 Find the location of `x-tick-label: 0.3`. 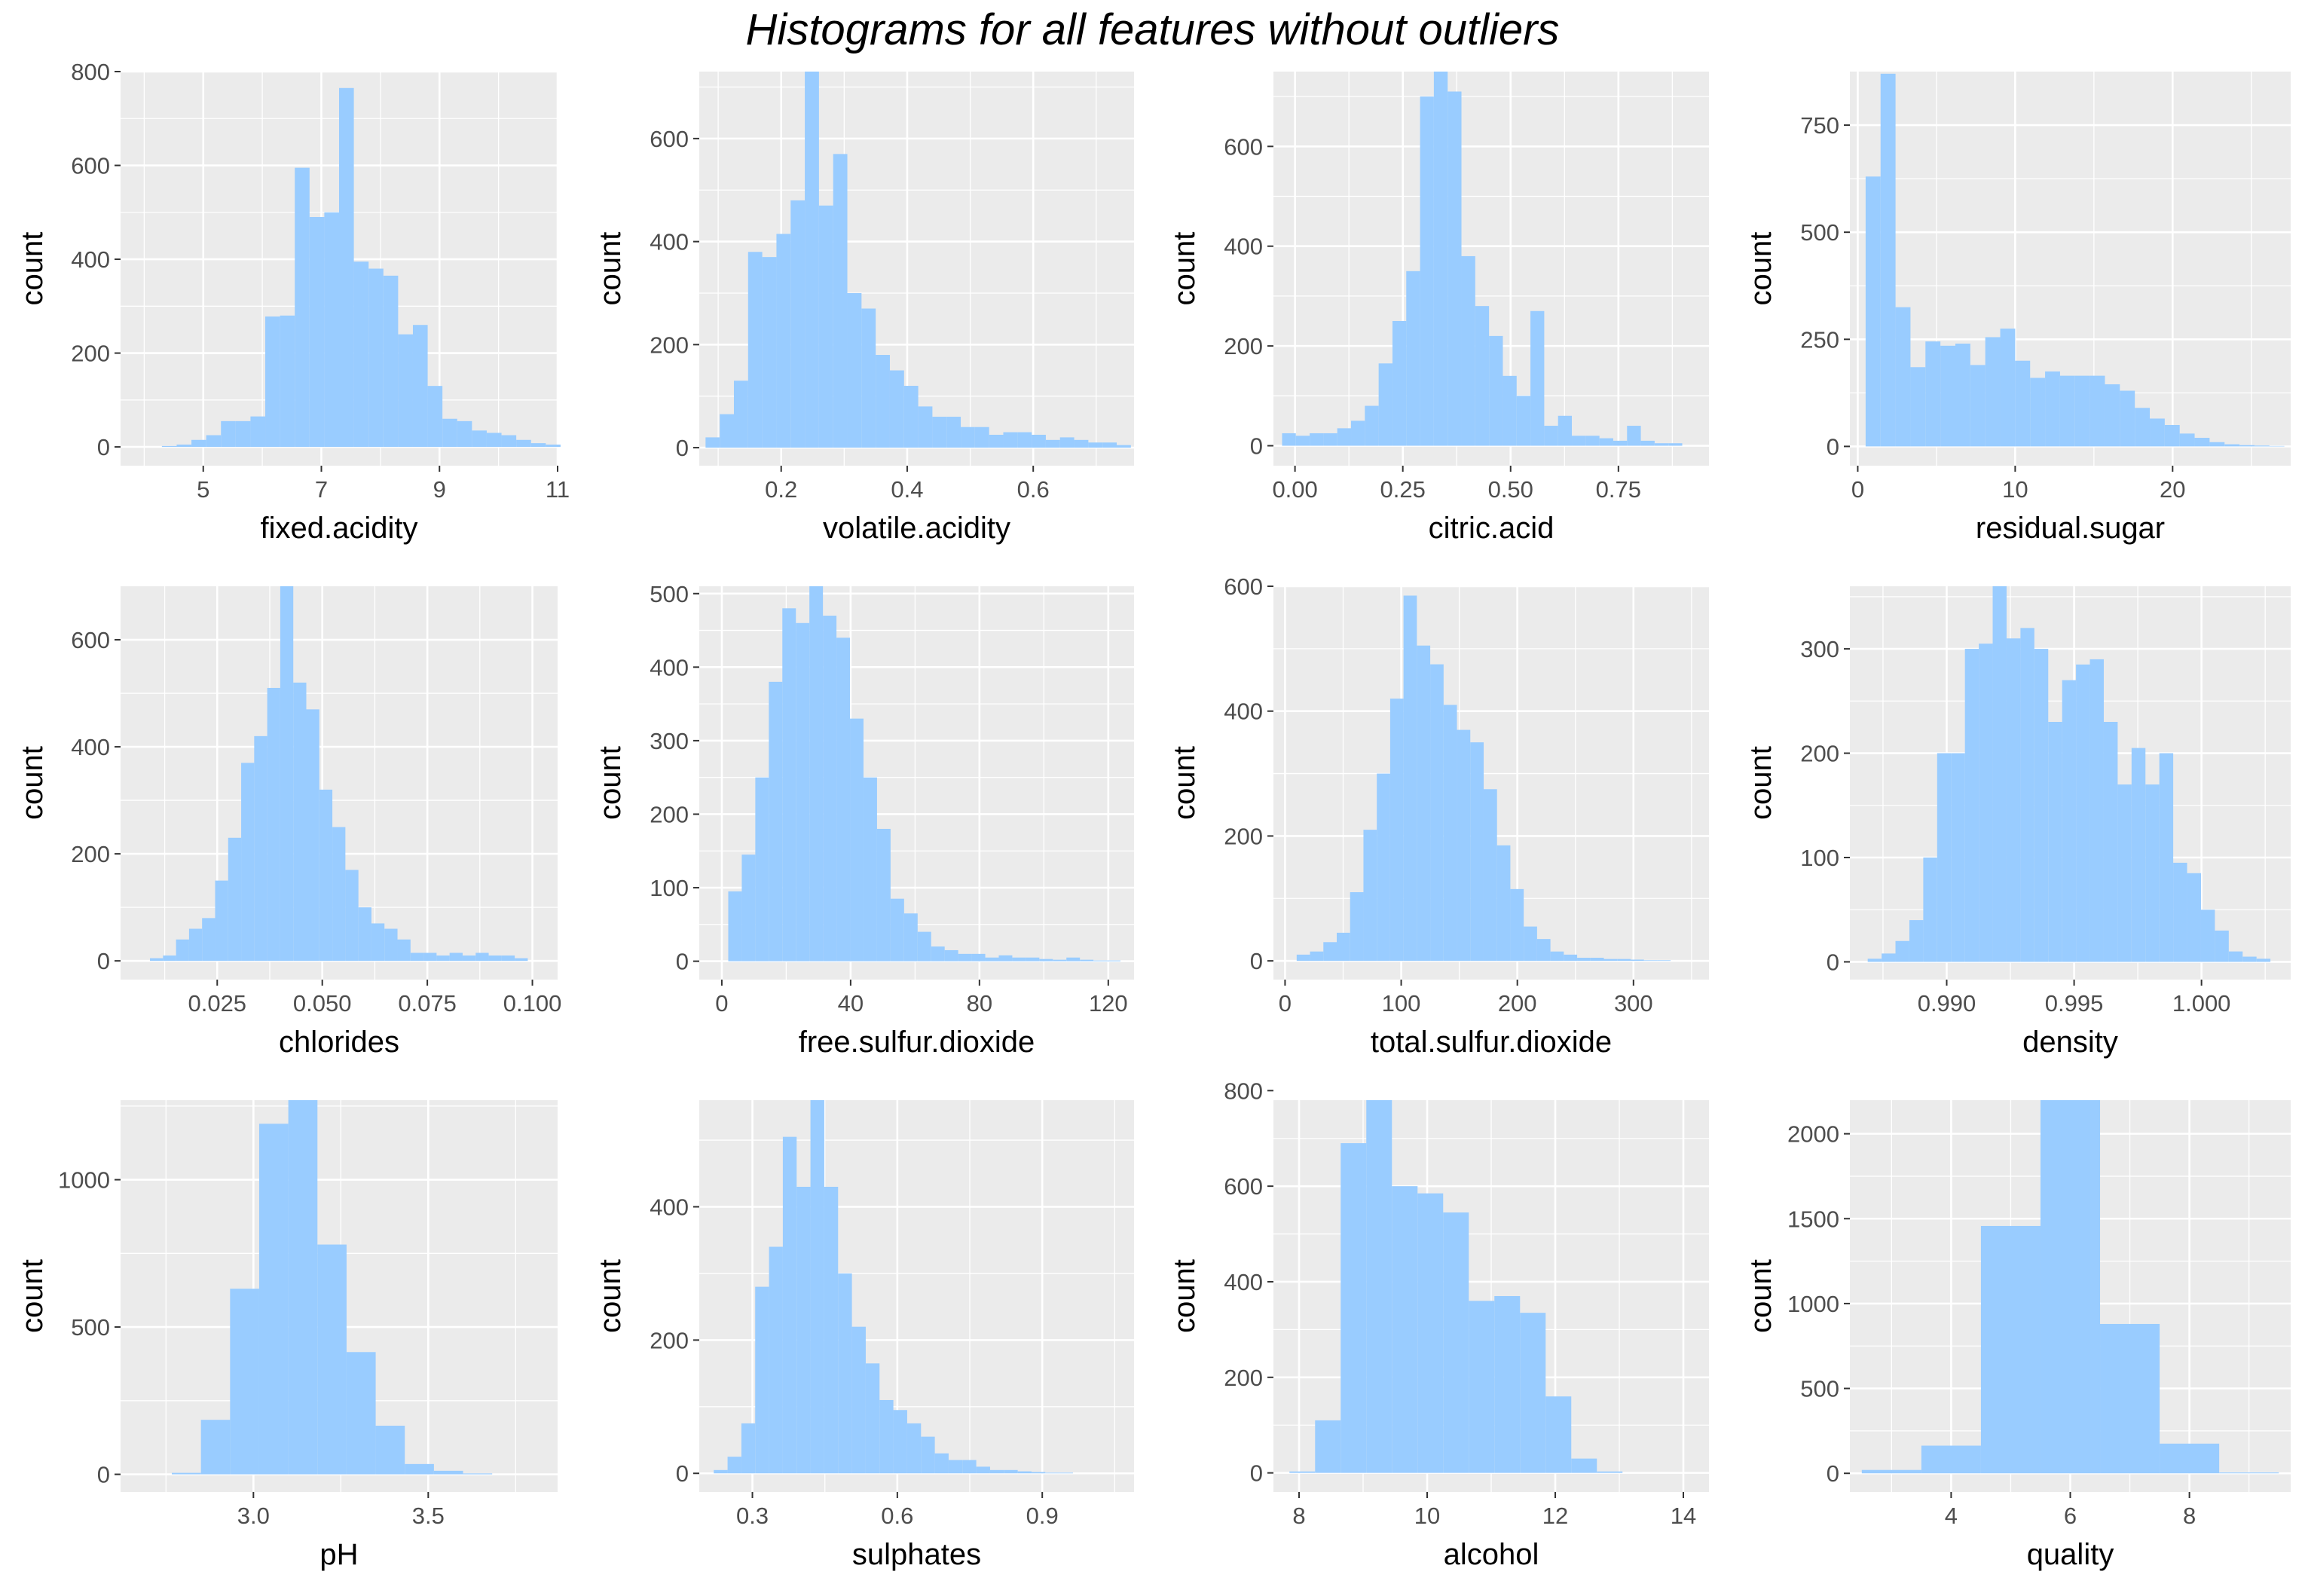

x-tick-label: 0.3 is located at coordinates (752, 1516).